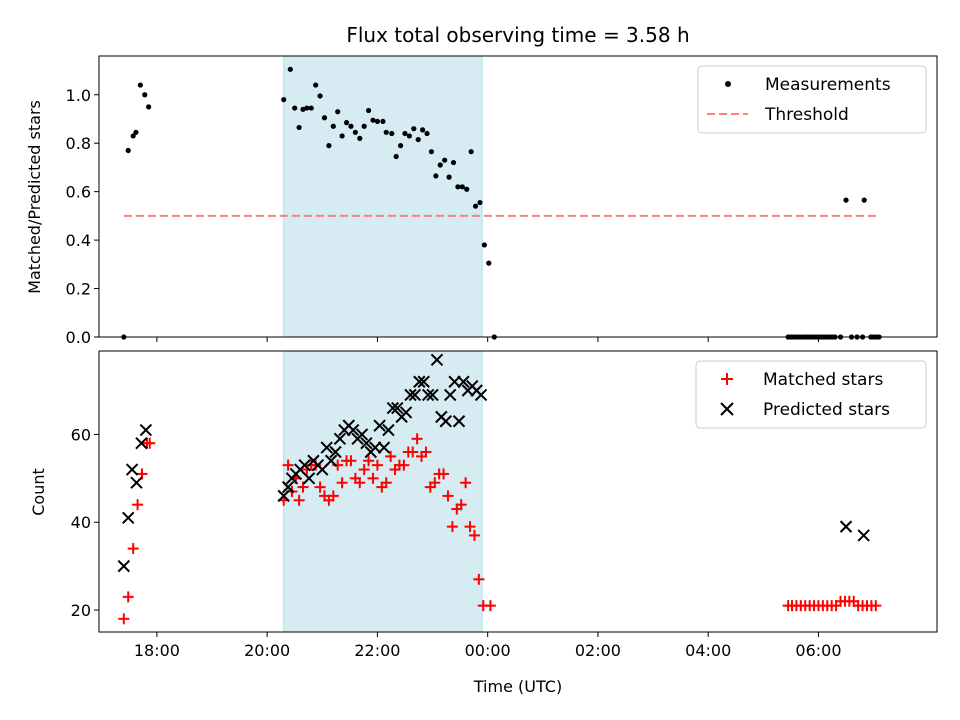 The image size is (960, 720). What do you see at coordinates (826, 410) in the screenshot?
I see `legend-label-predicted: Predicted stars` at bounding box center [826, 410].